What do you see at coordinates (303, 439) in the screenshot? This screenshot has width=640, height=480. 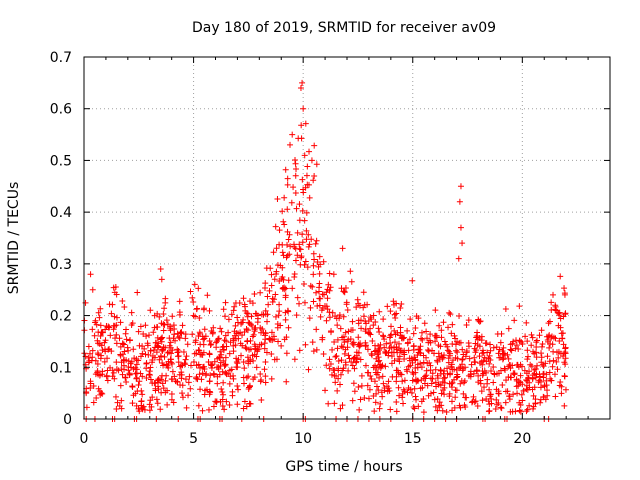 I see `x-tick-label: 10` at bounding box center [303, 439].